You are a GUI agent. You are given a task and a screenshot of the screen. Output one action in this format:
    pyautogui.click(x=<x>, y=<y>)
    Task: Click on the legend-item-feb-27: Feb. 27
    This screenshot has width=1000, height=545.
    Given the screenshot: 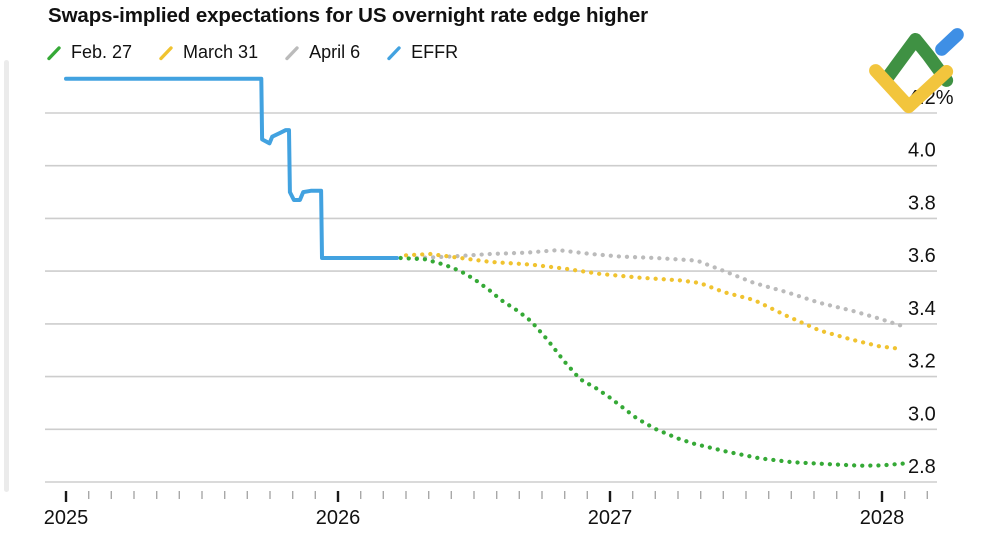 What is the action you would take?
    pyautogui.click(x=89, y=52)
    